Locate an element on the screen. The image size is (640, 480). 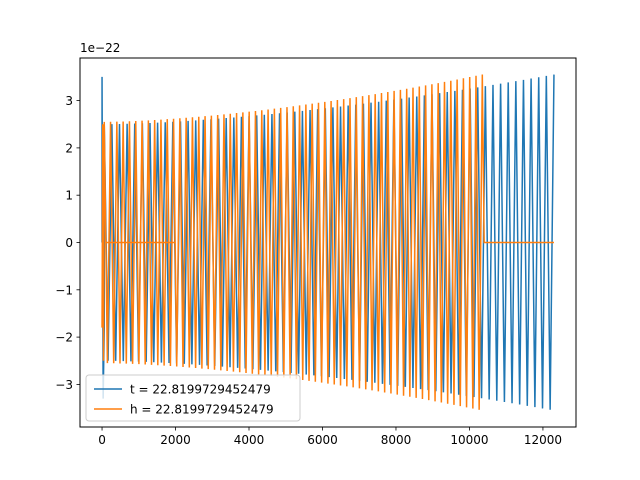
x-tick-label: 12000 is located at coordinates (543, 440).